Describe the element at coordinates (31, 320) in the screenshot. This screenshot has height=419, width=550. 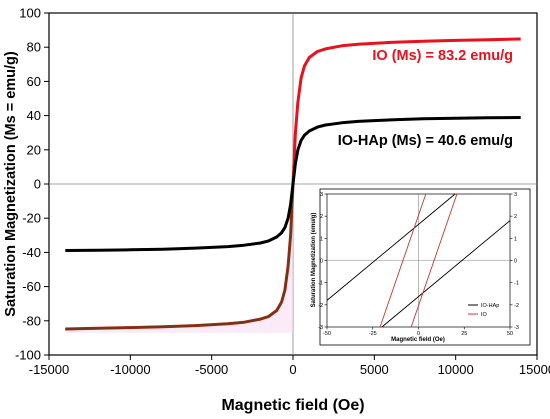
I see `y-tick-label: -80` at that location.